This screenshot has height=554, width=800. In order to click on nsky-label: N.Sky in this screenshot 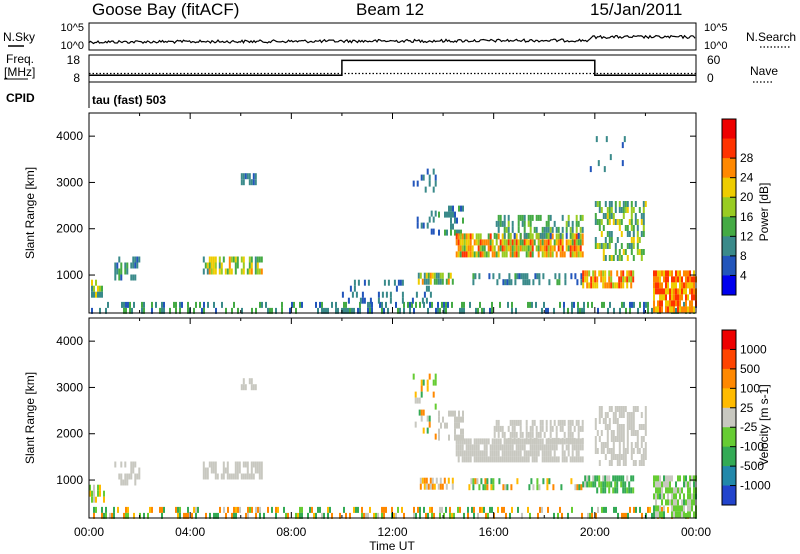, I will do `click(19, 37)`.